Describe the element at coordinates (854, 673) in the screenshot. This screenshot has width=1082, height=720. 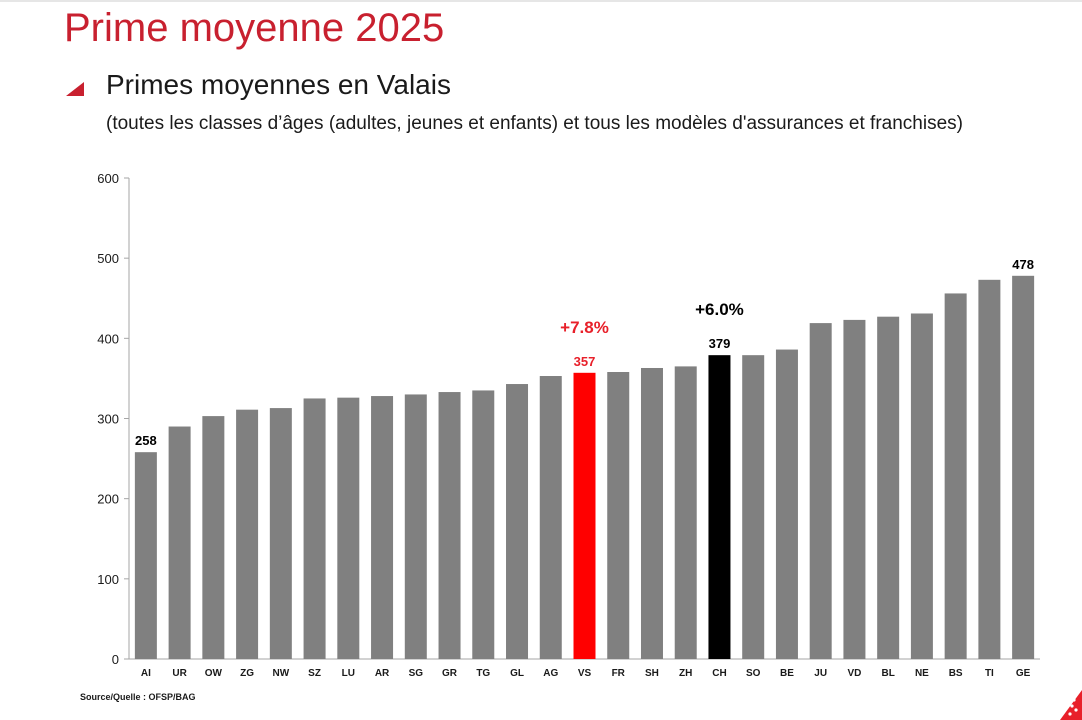
I see `x-tick-label: VD` at that location.